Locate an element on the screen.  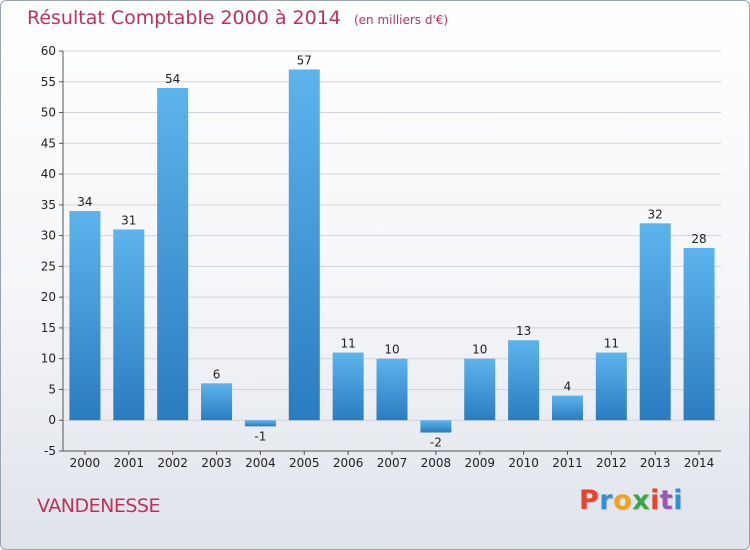
x-tick-label: 2009 is located at coordinates (479, 463).